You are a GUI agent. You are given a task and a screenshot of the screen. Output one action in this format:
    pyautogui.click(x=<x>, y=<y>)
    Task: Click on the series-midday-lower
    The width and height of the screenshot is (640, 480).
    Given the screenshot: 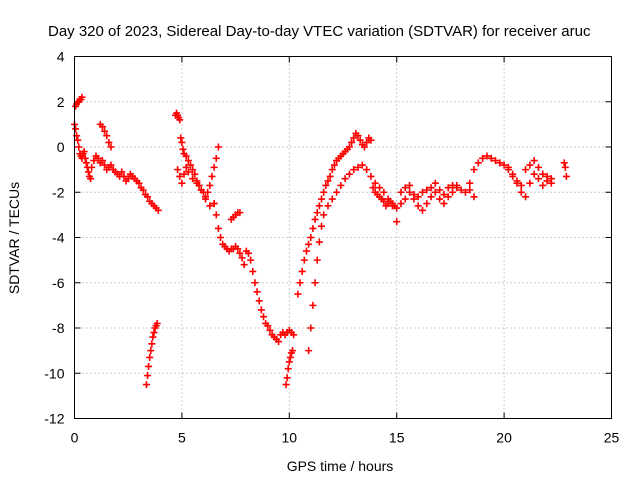 What is the action you would take?
    pyautogui.click(x=196, y=186)
    